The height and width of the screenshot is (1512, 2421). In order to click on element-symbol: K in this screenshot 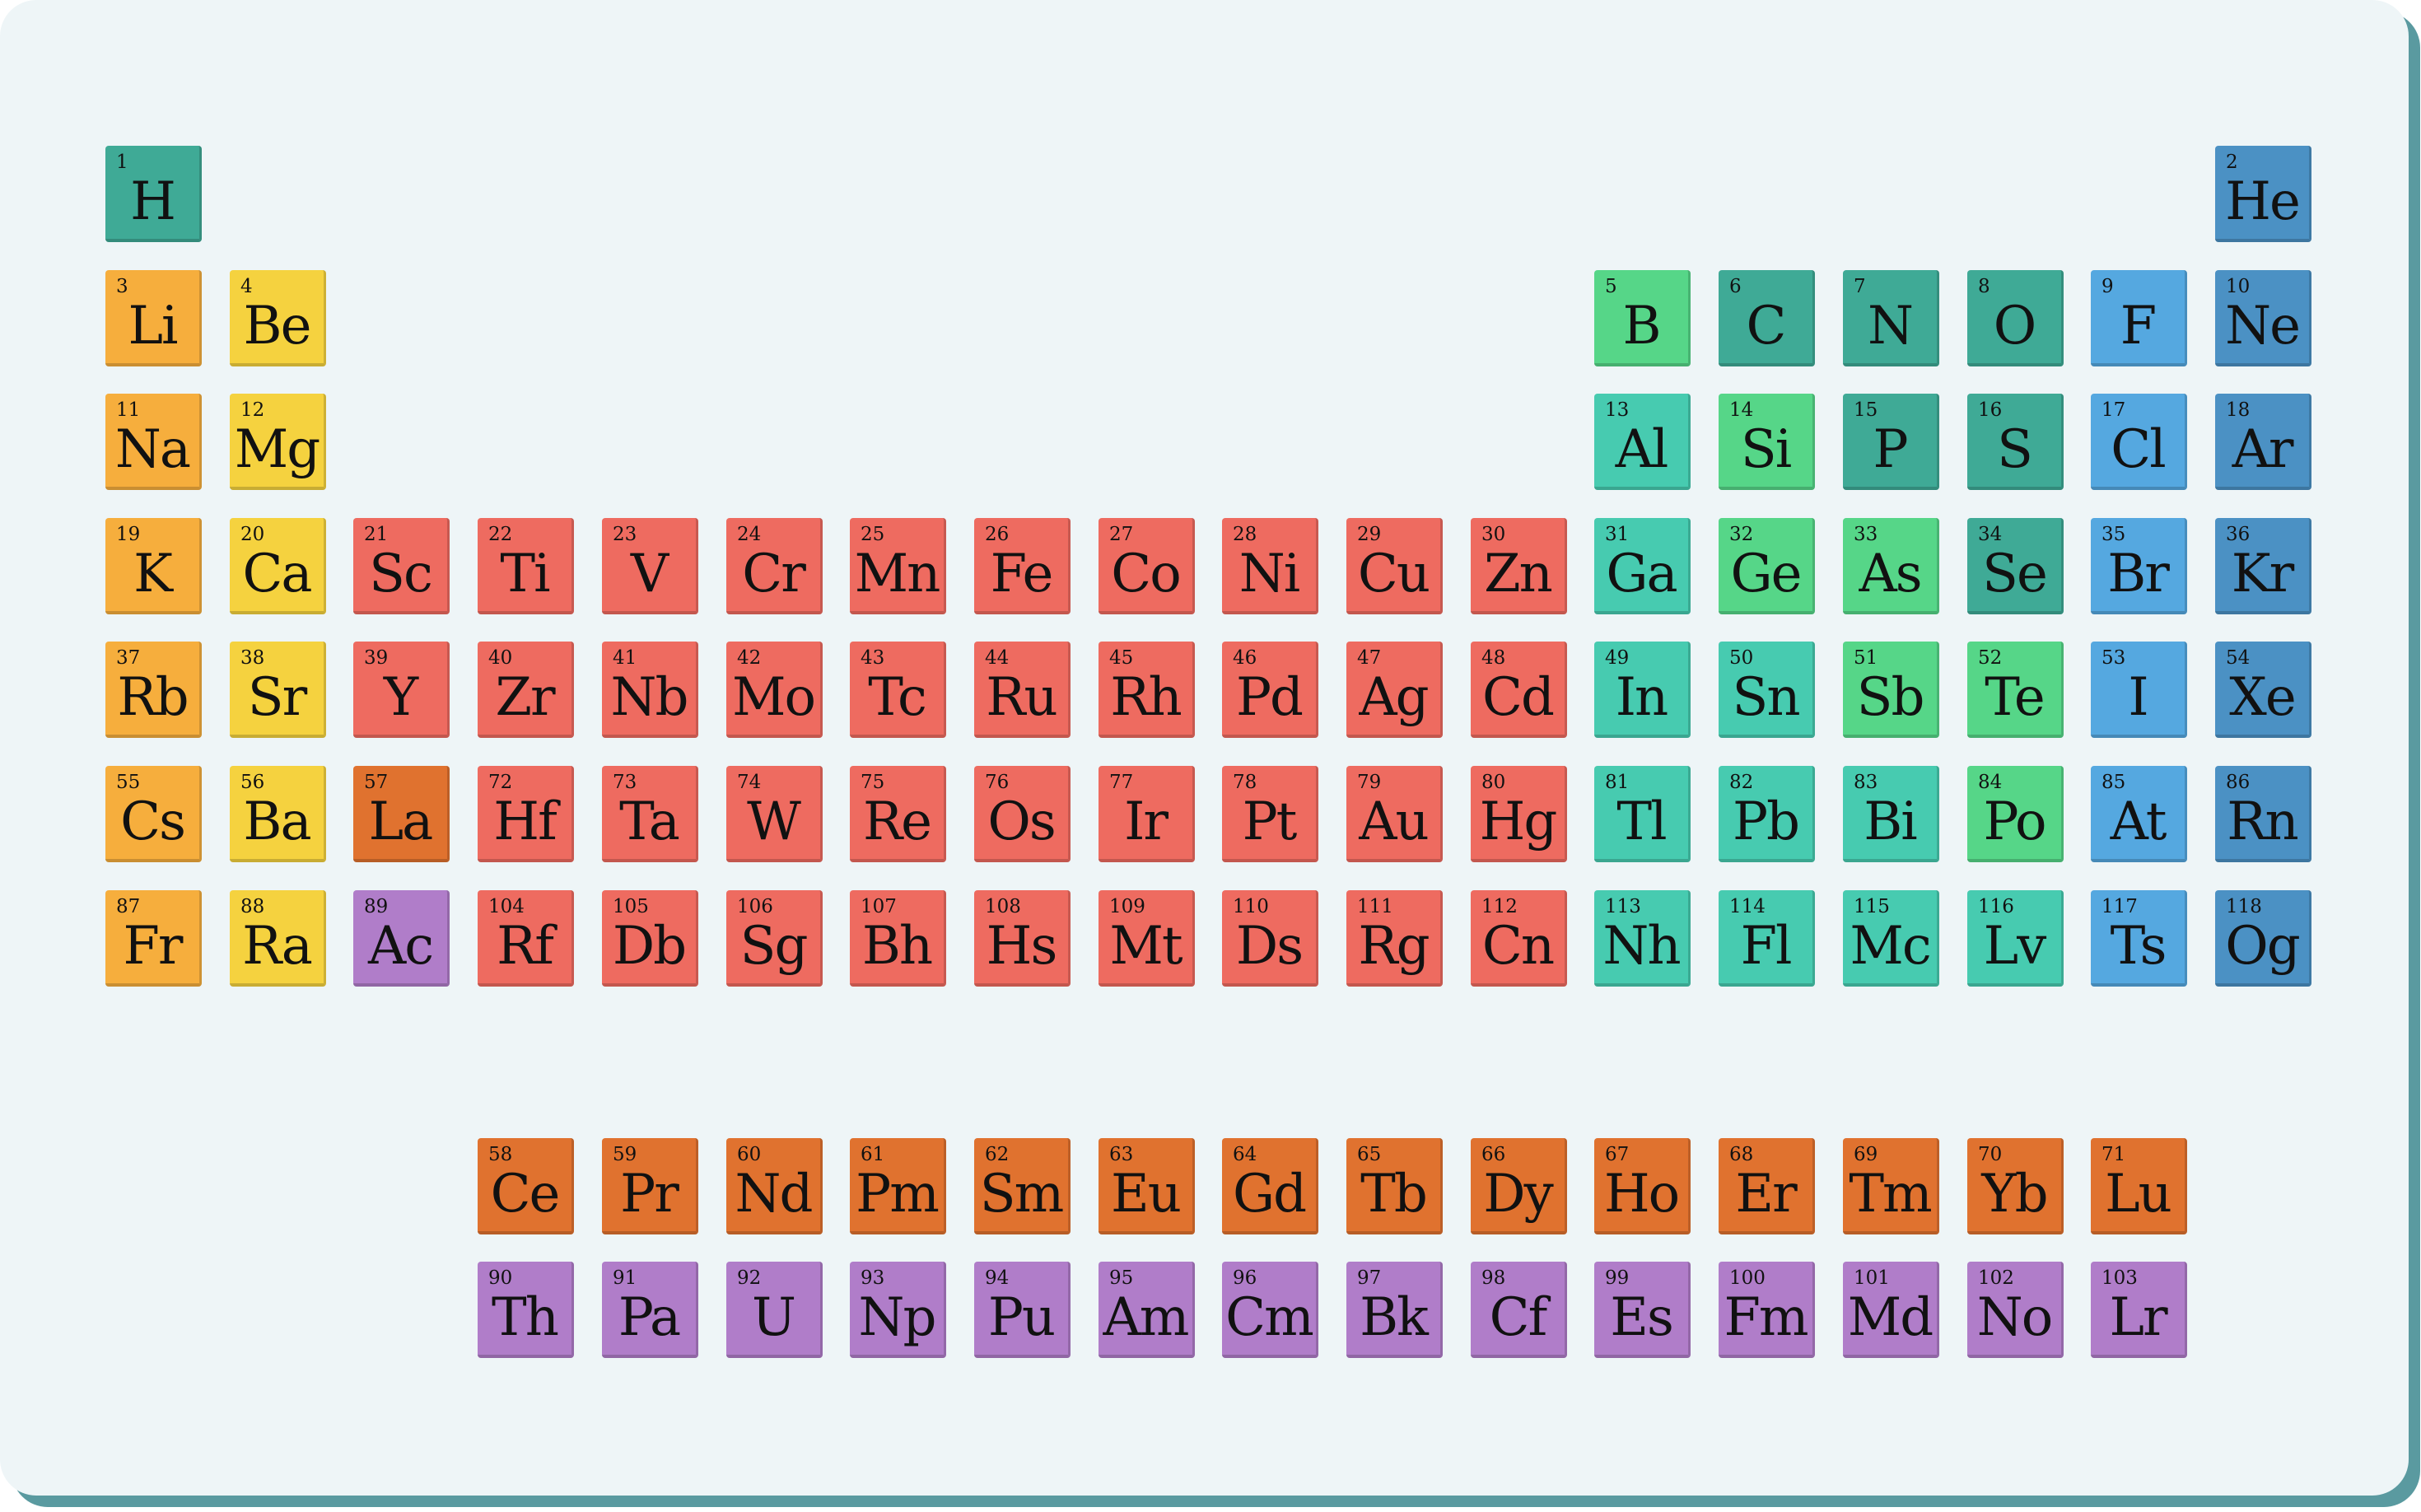, I will do `click(153, 574)`.